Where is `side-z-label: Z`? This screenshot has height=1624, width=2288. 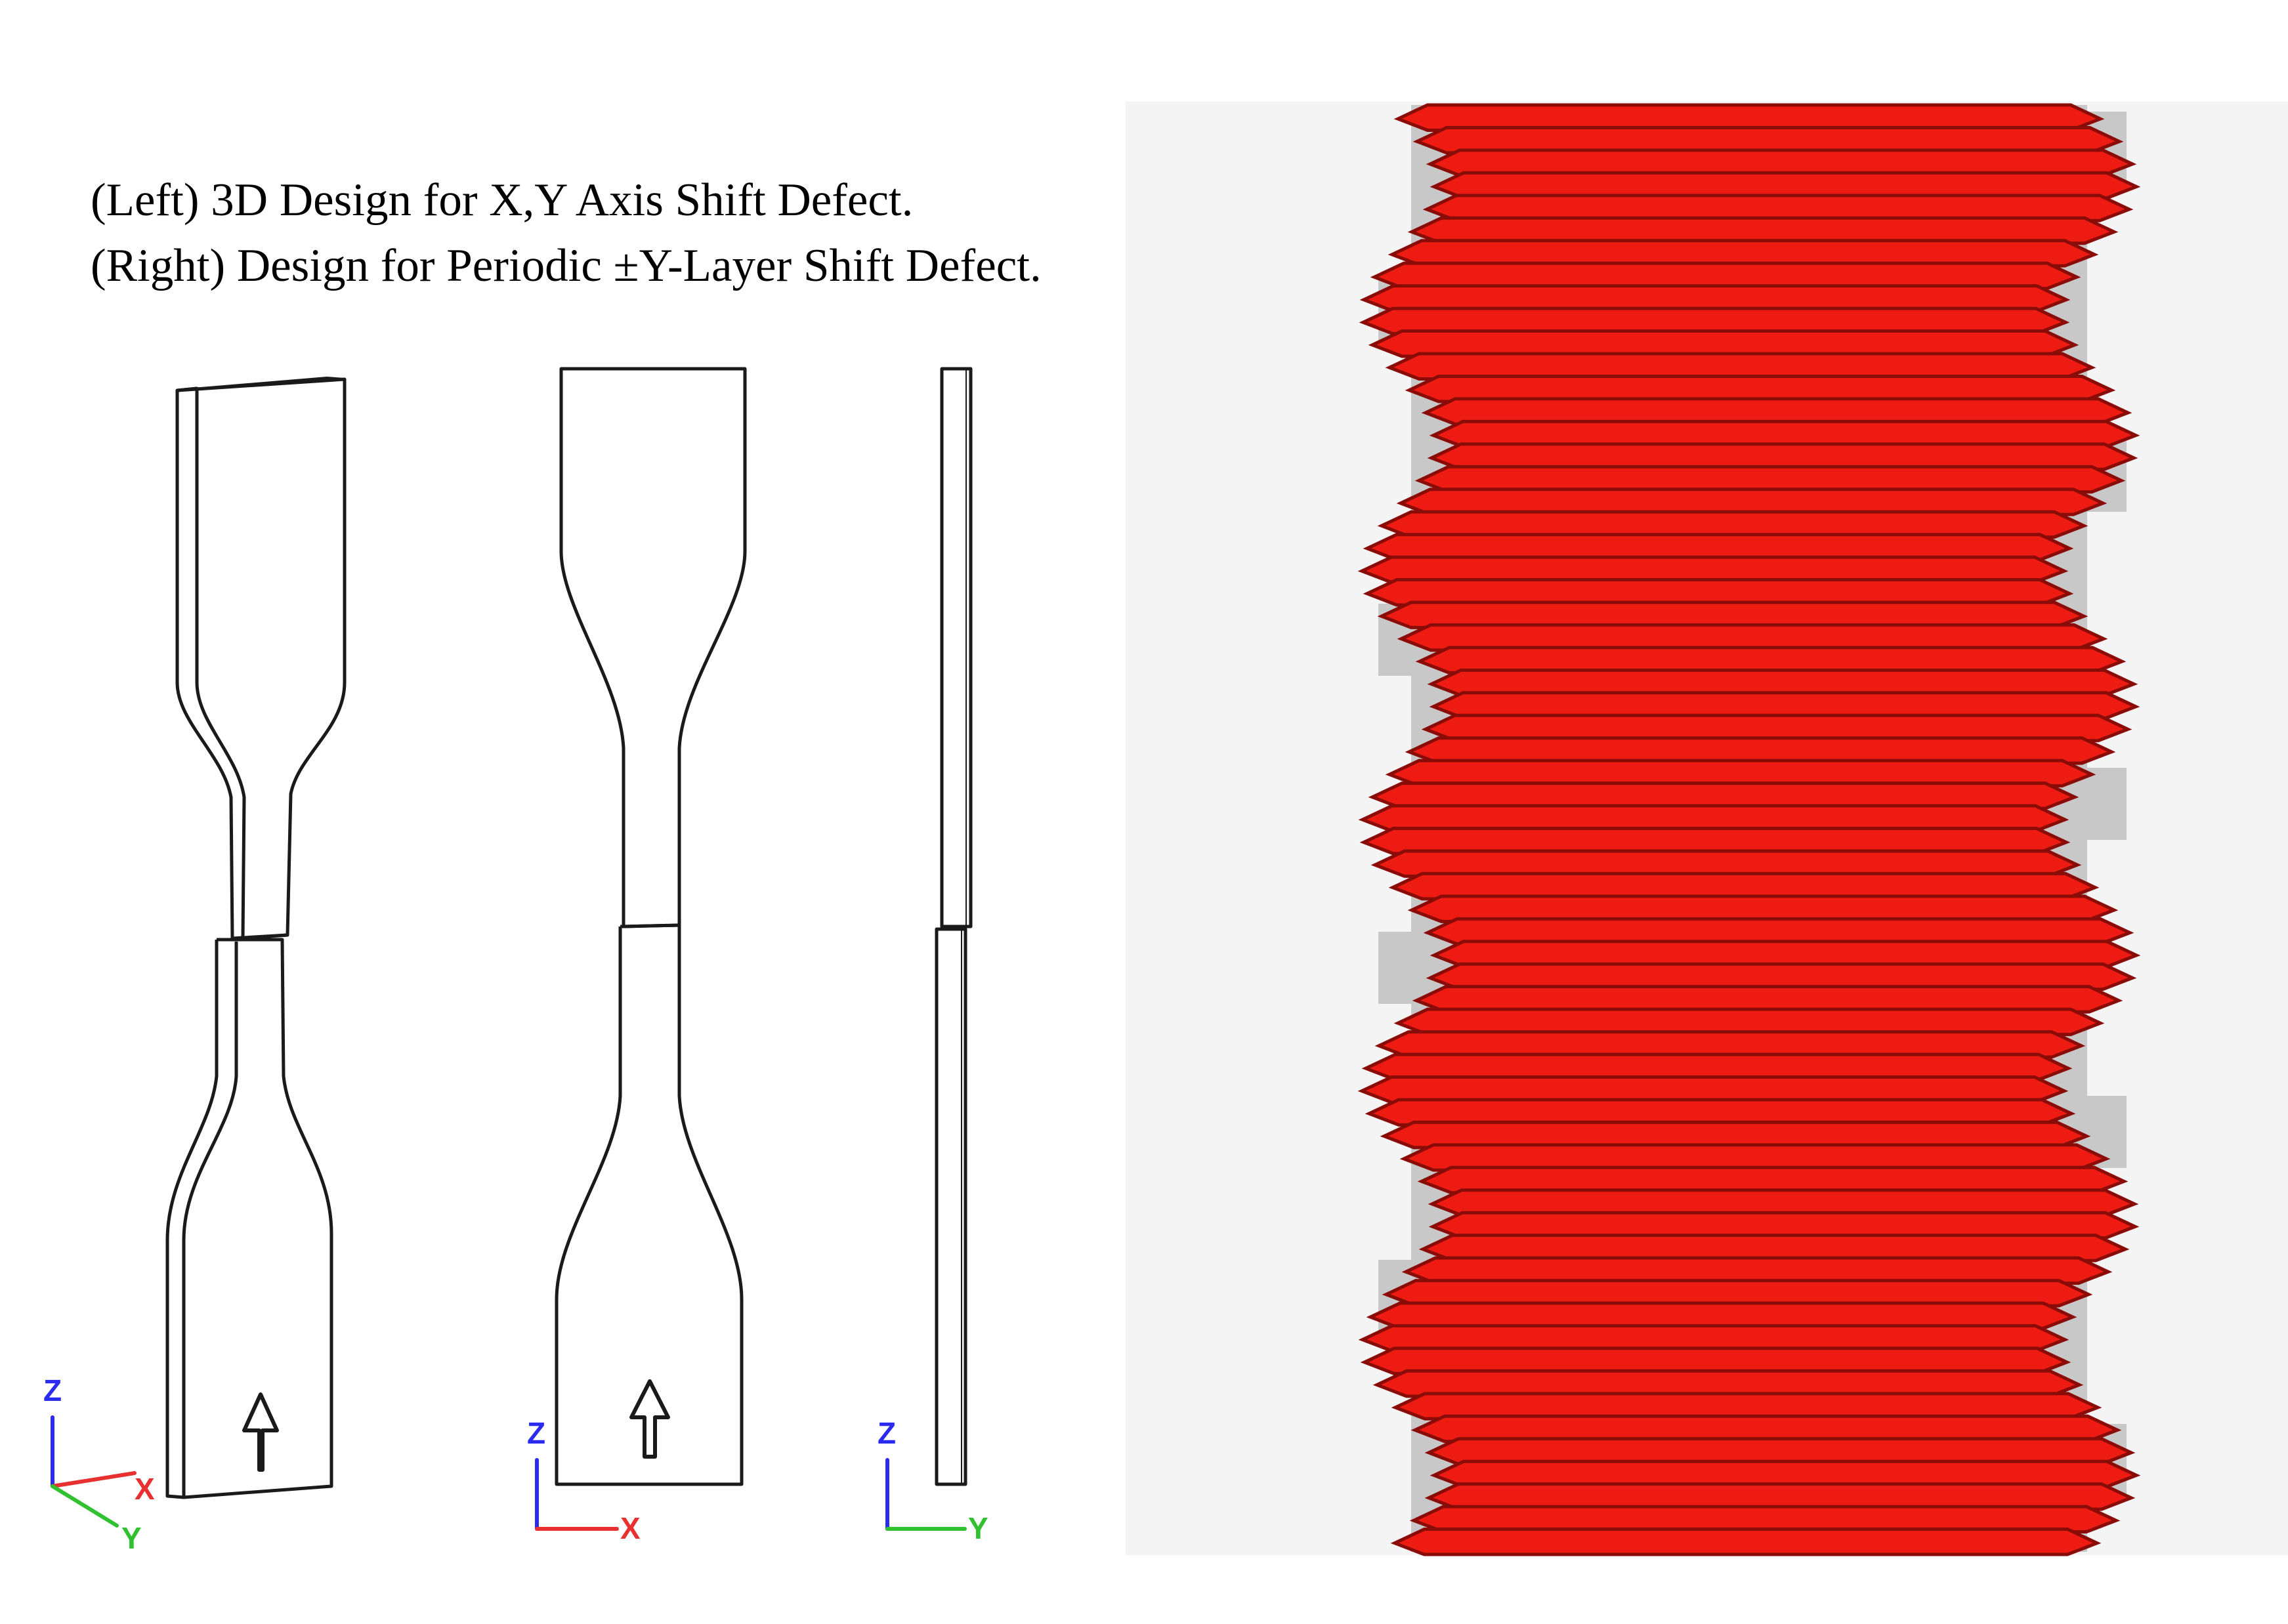 side-z-label: Z is located at coordinates (887, 1433).